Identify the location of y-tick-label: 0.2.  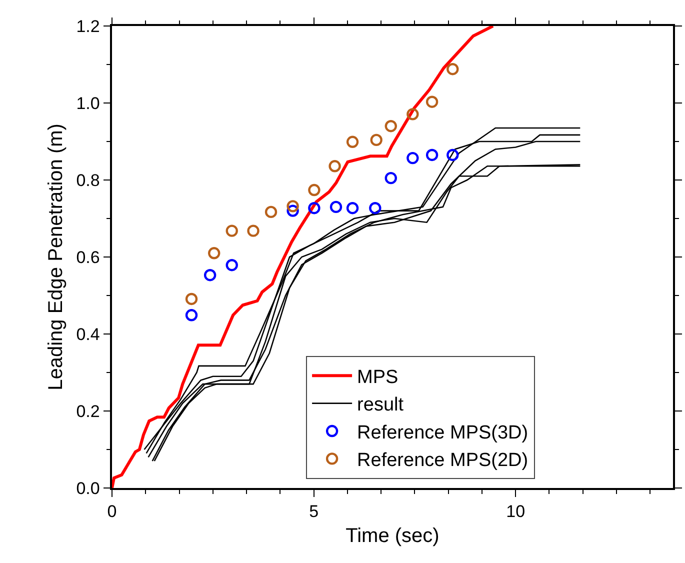
(88, 411).